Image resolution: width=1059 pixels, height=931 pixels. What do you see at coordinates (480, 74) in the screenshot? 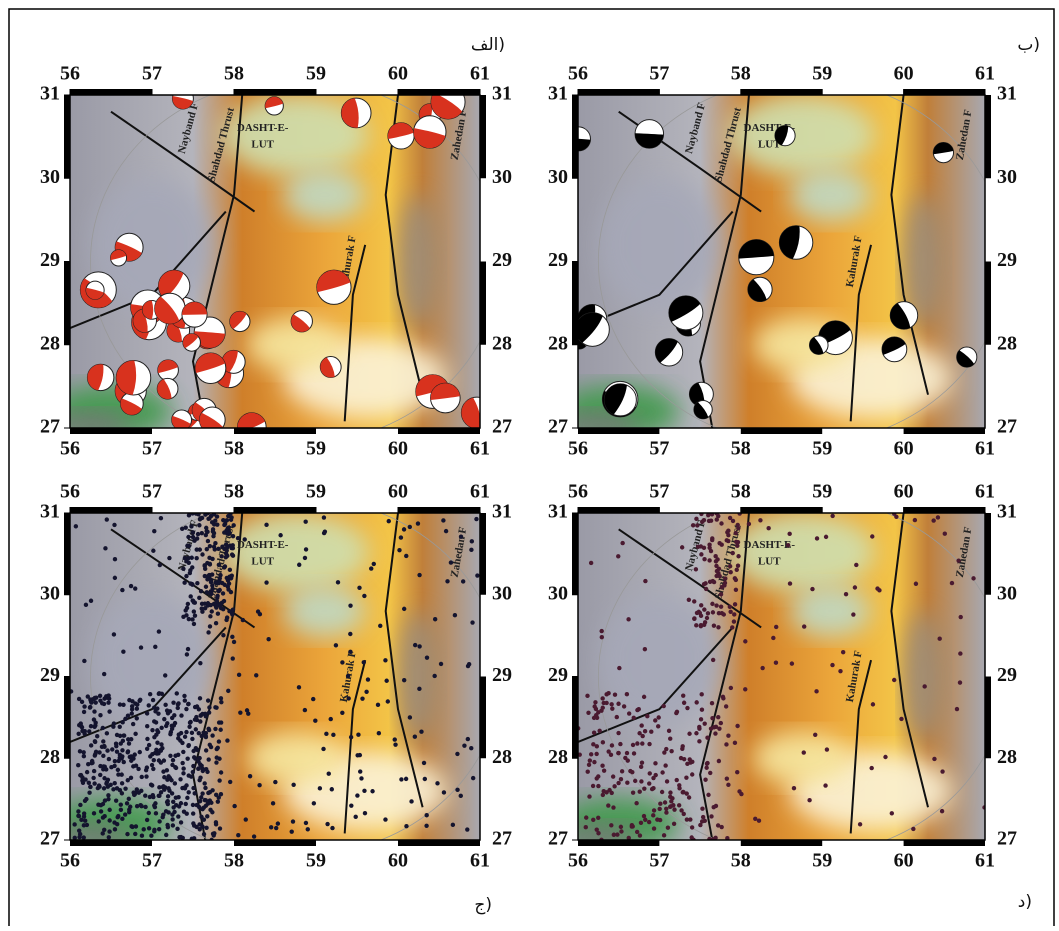
I see `x-tick-label: 61` at bounding box center [480, 74].